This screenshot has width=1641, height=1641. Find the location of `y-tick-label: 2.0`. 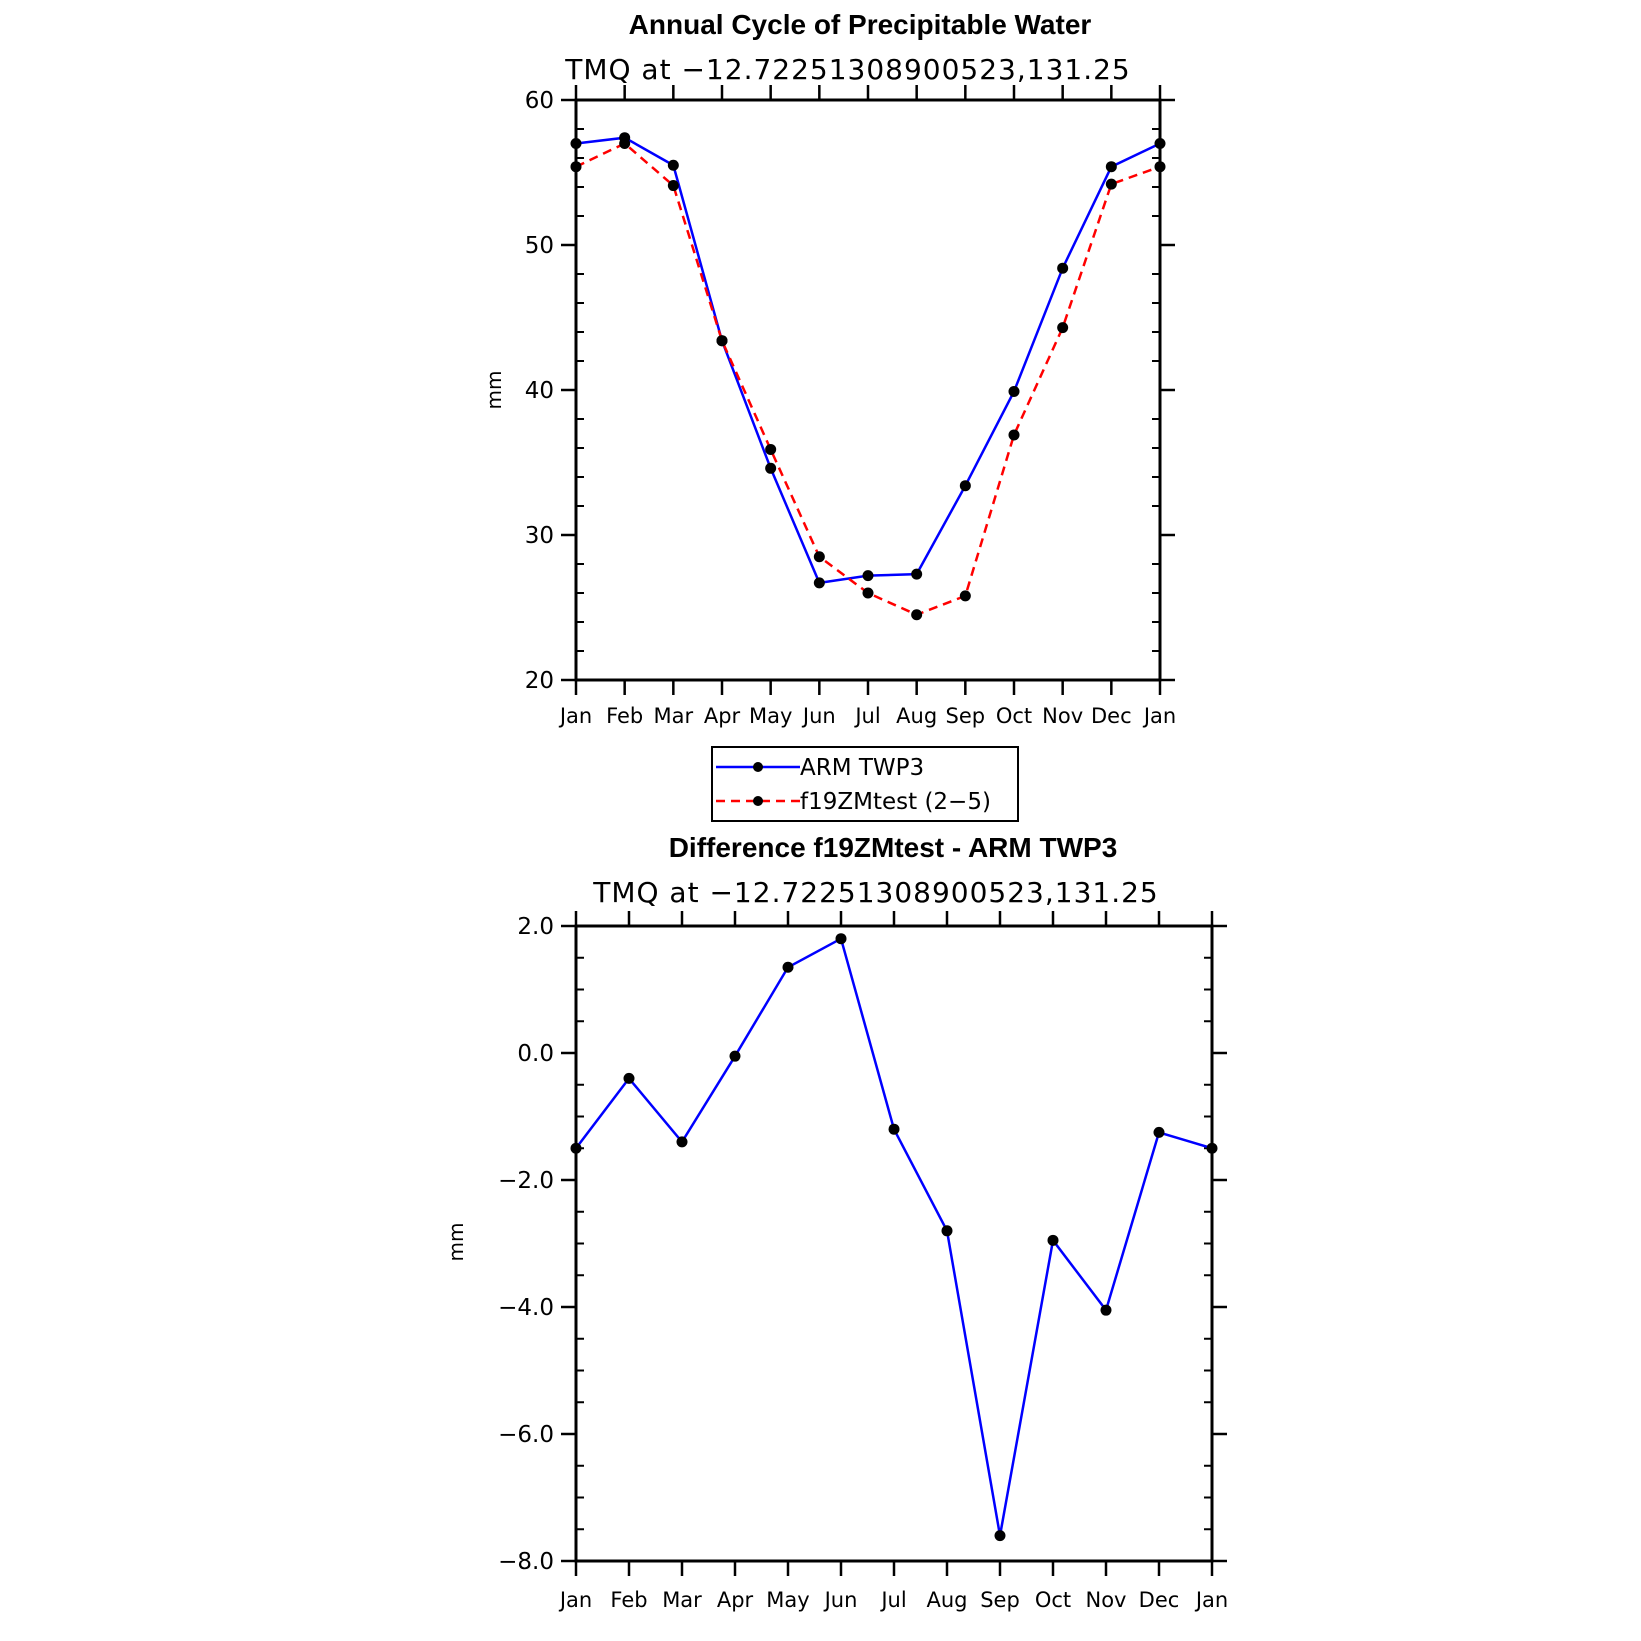

y-tick-label: 2.0 is located at coordinates (535, 927).